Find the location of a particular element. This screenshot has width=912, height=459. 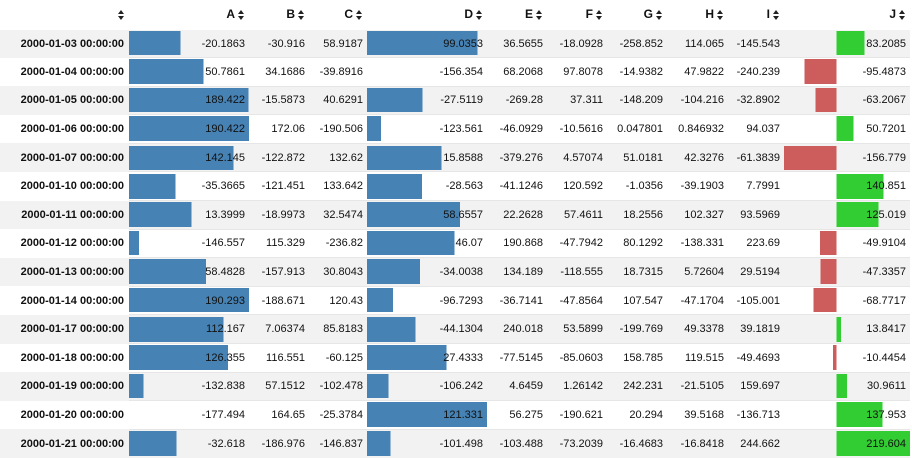

column-header-label: F is located at coordinates (589, 14).